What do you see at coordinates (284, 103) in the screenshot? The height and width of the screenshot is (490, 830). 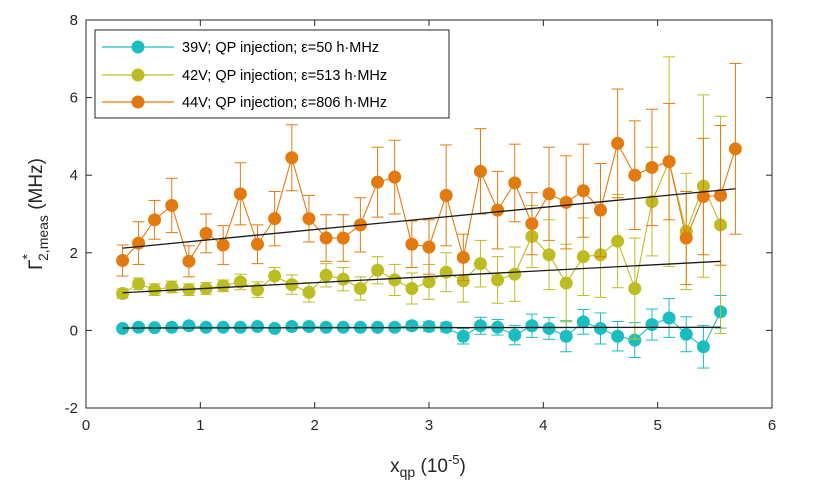 I see `legend-label-44v: 44V; QP injection; ε=806 h·MHz` at bounding box center [284, 103].